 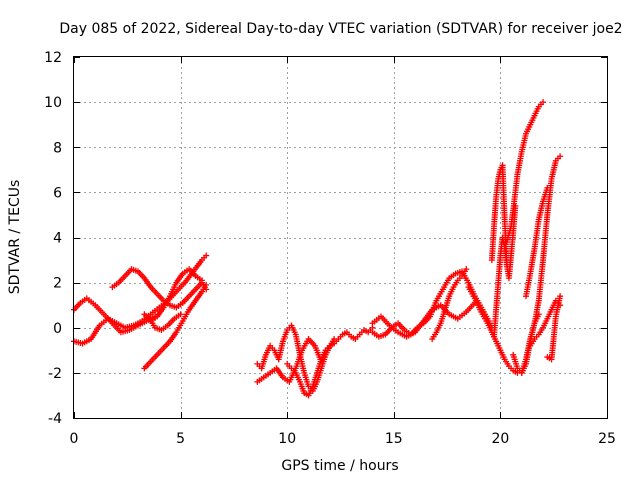 What do you see at coordinates (287, 439) in the screenshot?
I see `x-tick-label: 10` at bounding box center [287, 439].